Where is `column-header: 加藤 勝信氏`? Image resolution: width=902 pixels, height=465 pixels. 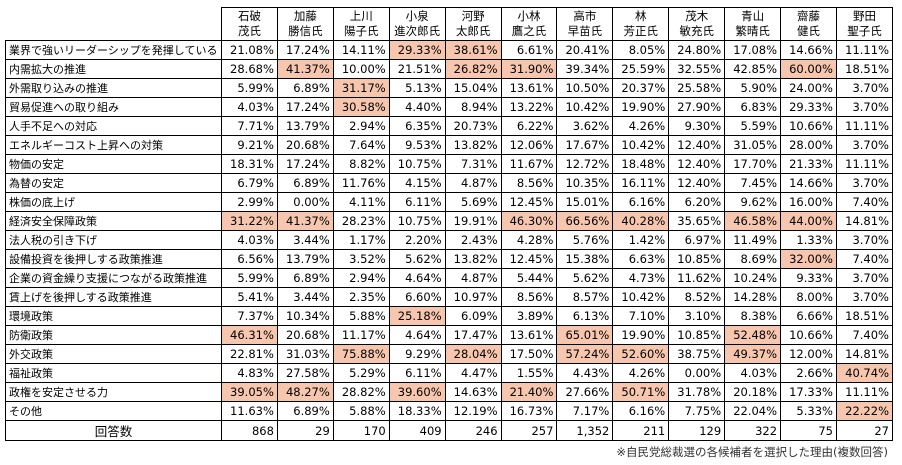 column-header: 加藤 勝信氏 is located at coordinates (305, 24).